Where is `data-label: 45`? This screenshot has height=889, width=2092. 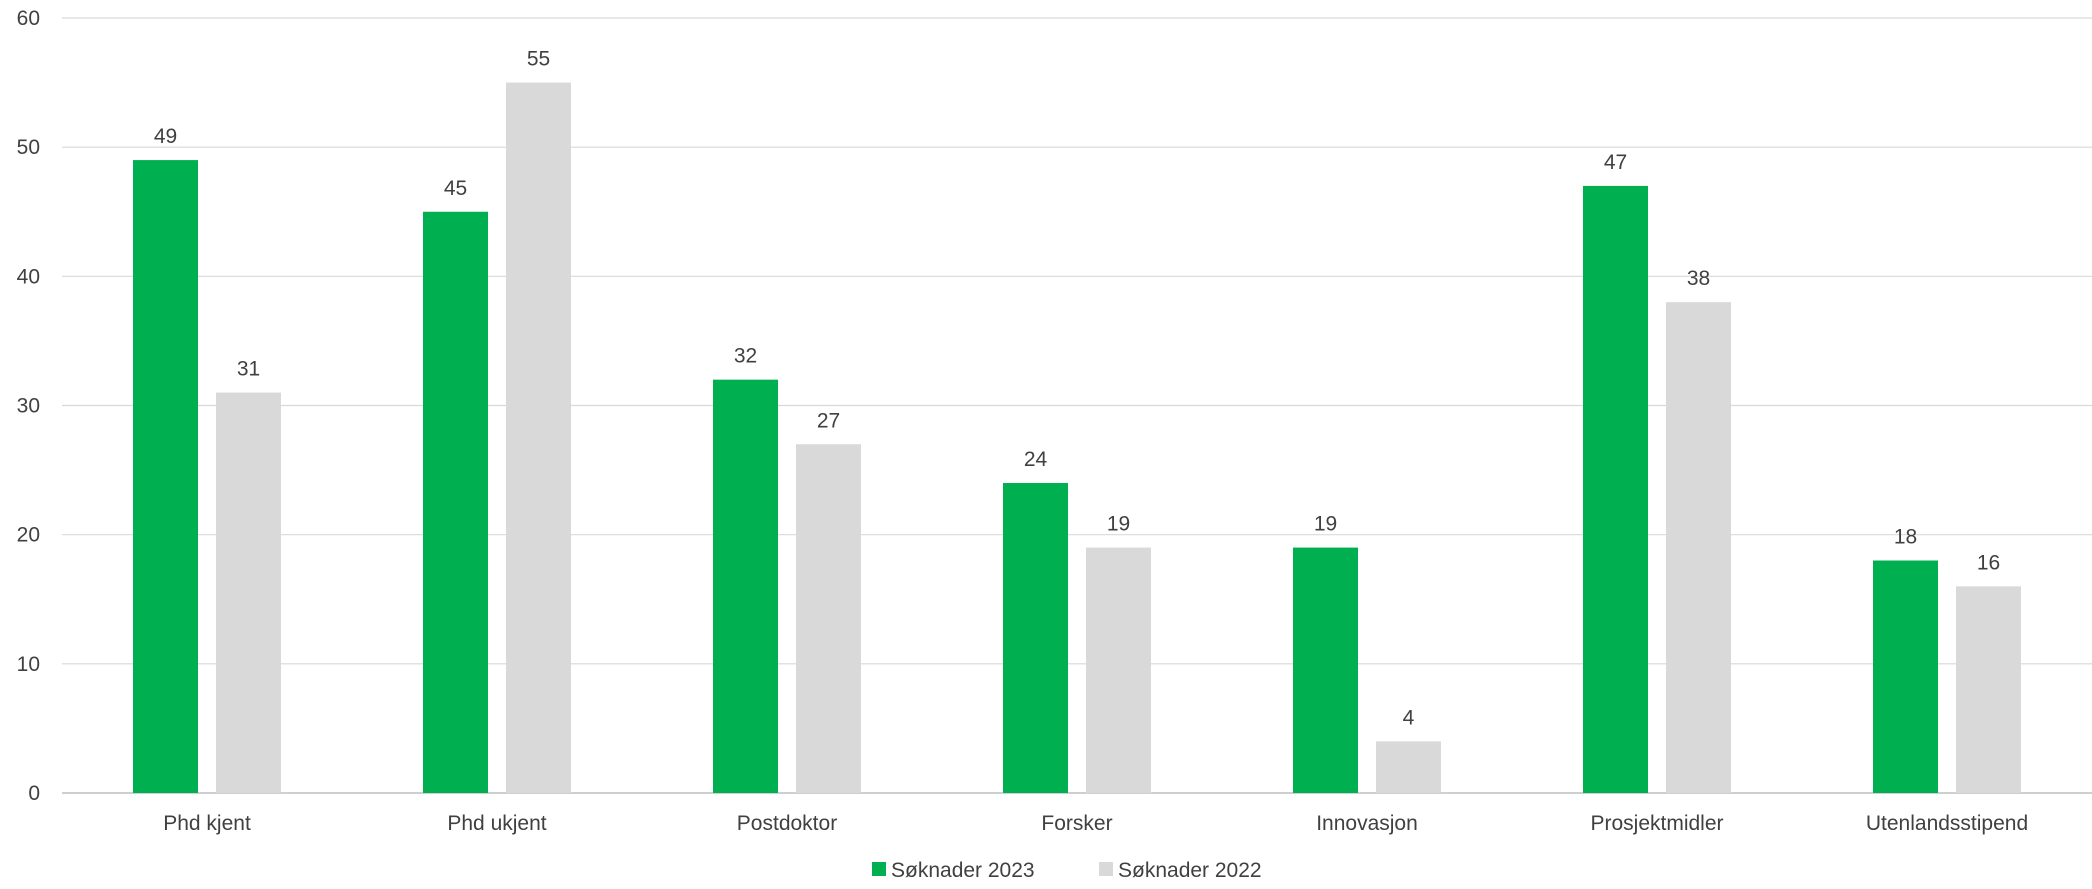 data-label: 45 is located at coordinates (455, 188).